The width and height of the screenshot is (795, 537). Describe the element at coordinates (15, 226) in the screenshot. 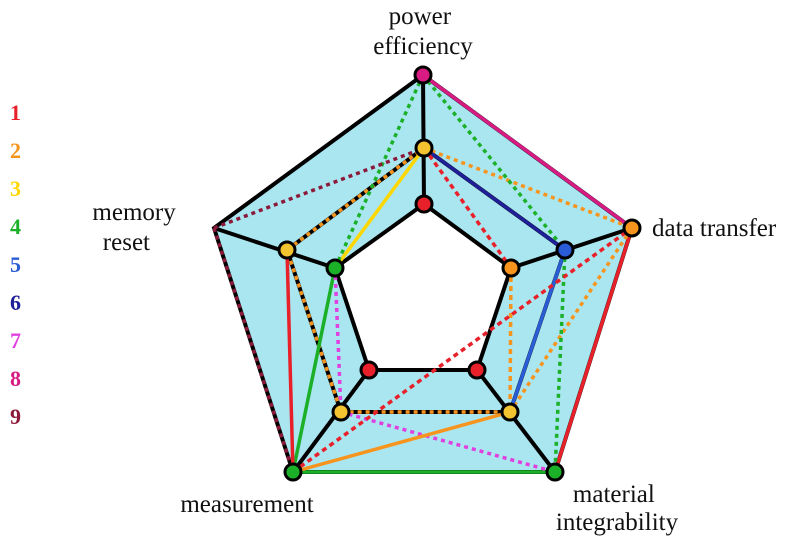

I see `legend-item-4: 4` at that location.